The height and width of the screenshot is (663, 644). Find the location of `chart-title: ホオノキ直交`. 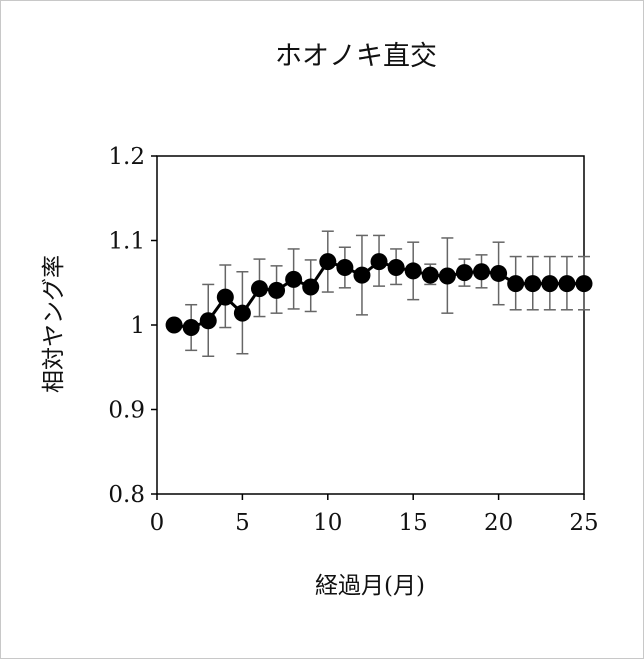

chart-title: ホオノキ直交 is located at coordinates (356, 56).